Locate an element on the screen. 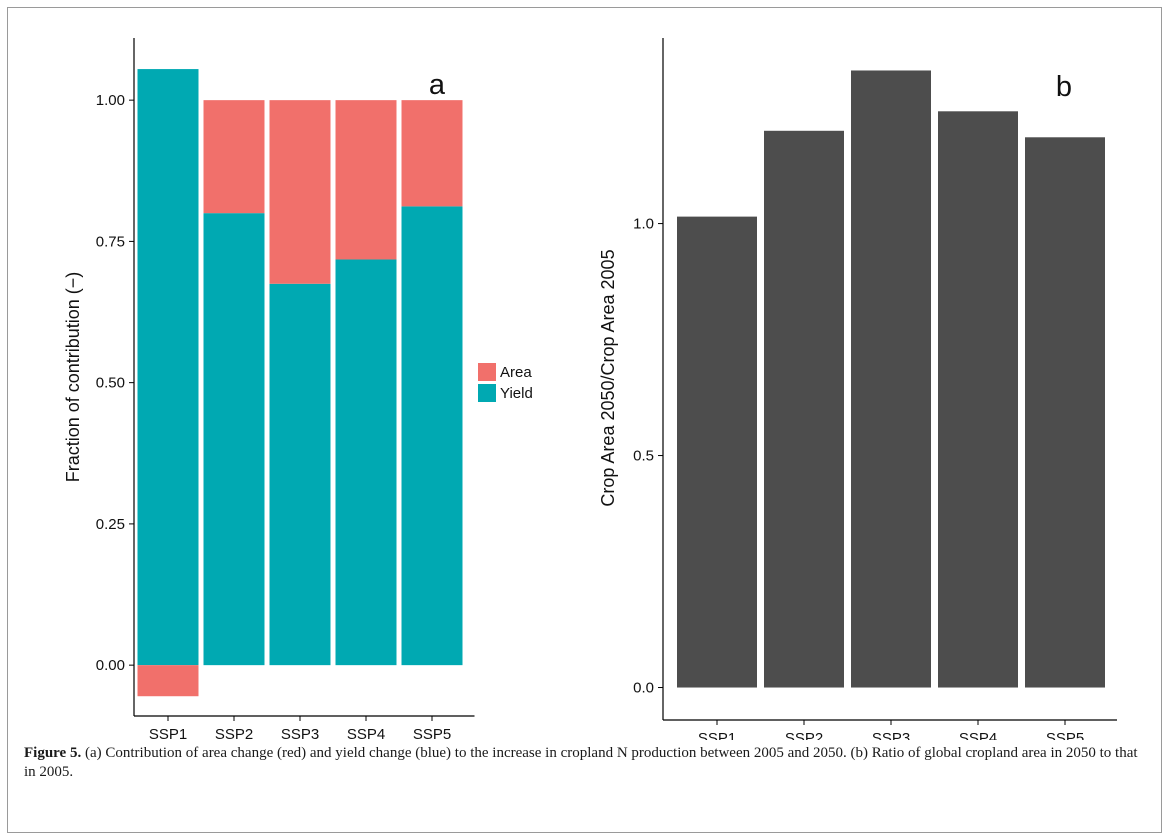 This screenshot has height=840, width=1169. legend-swatch-area is located at coordinates (487, 372).